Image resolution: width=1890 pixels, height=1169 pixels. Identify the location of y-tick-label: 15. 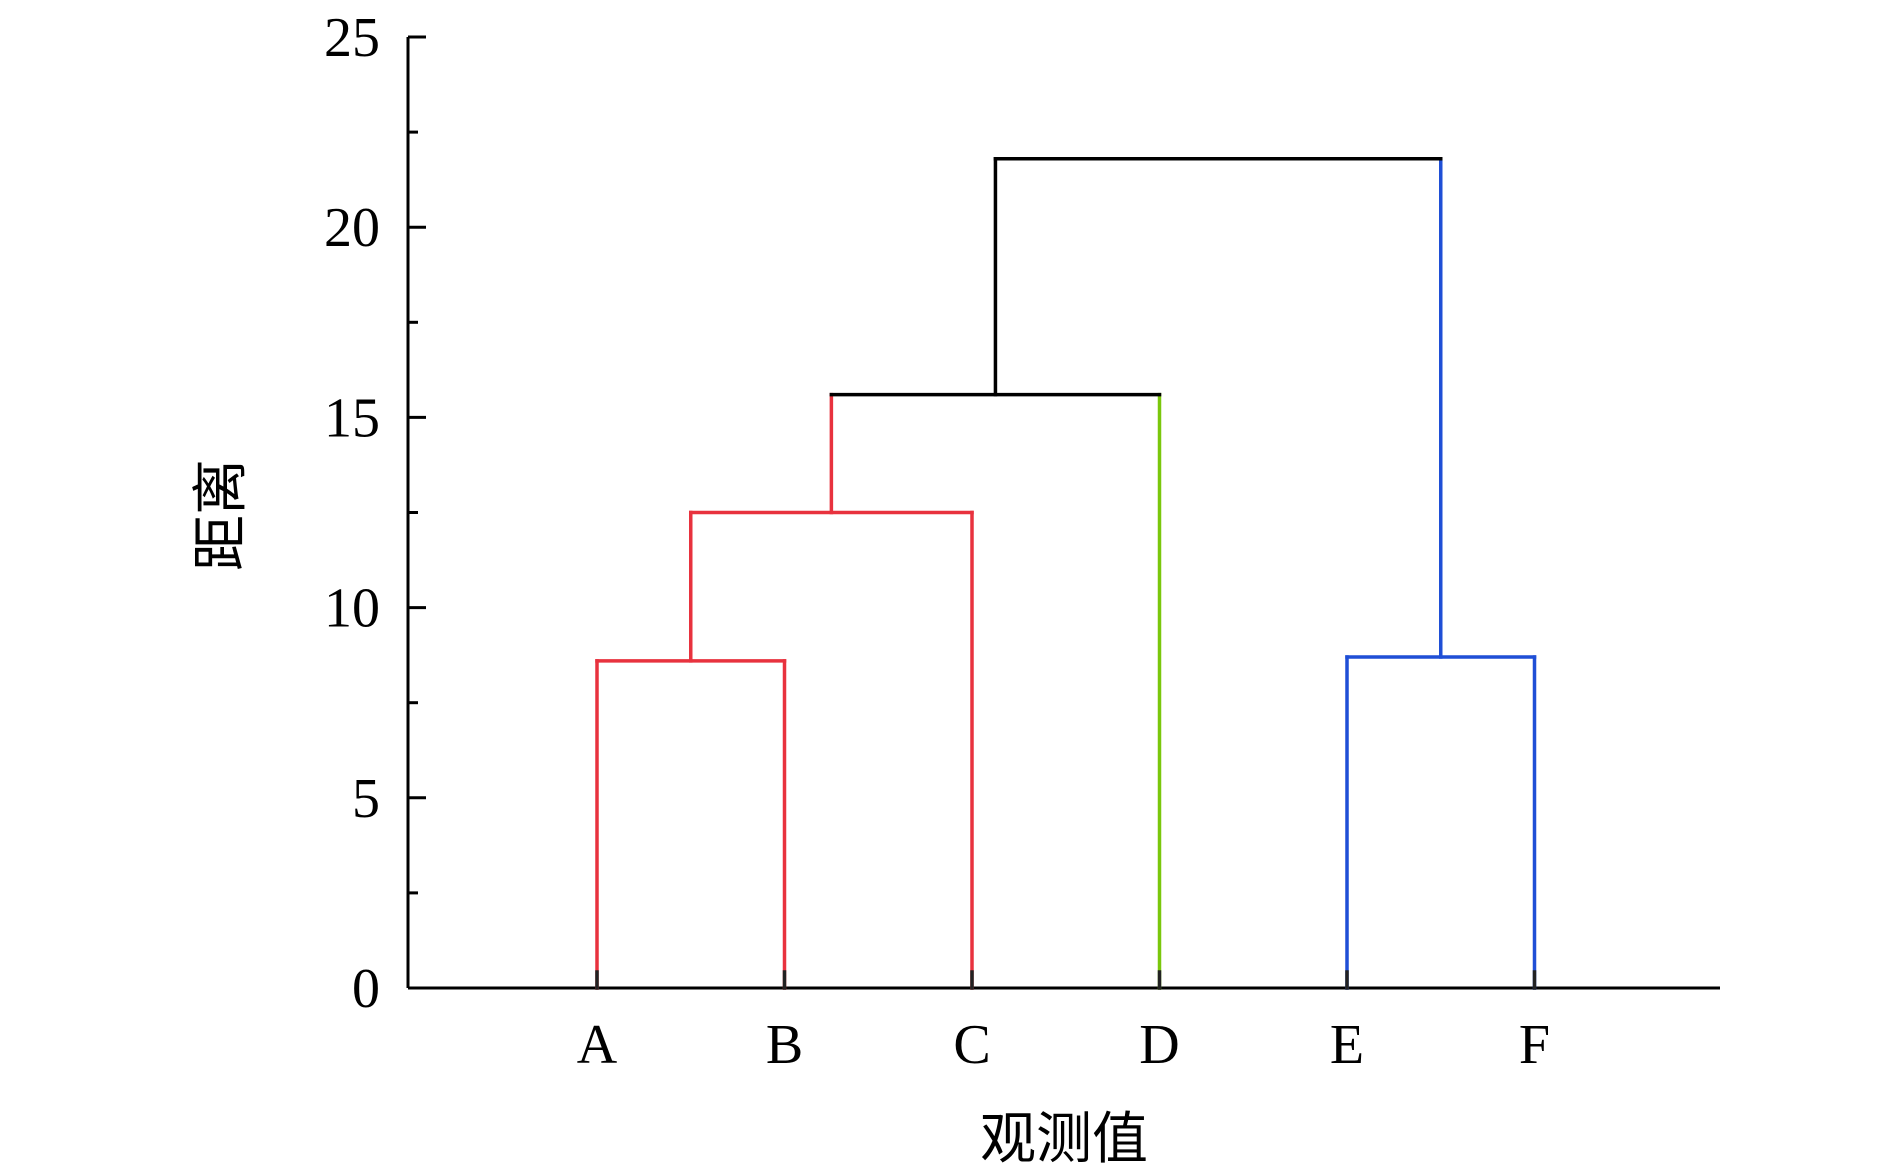
(352, 418).